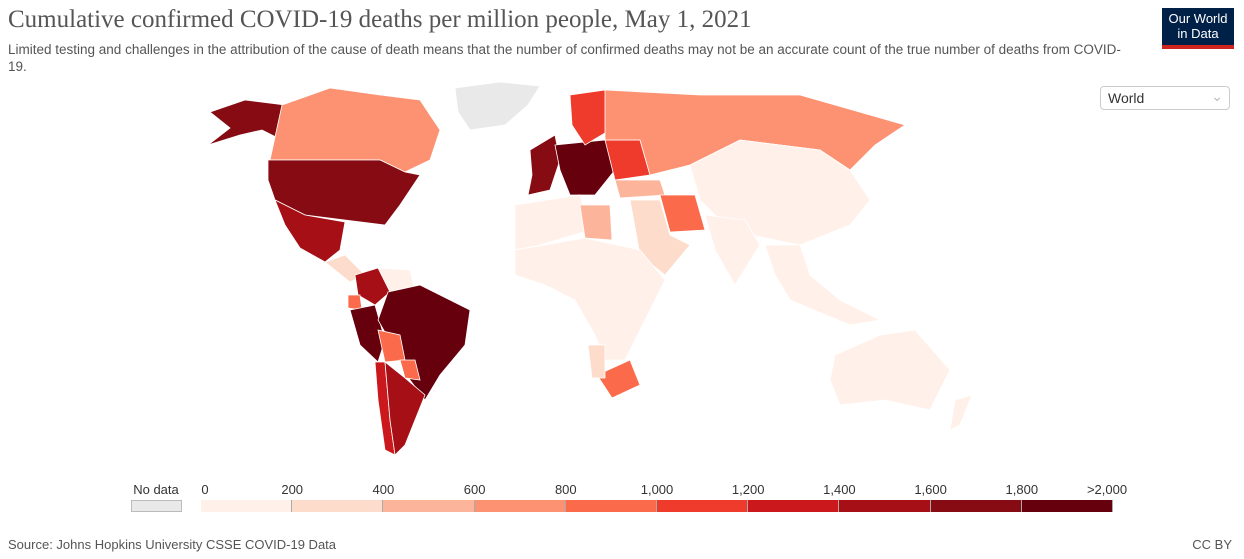 Image resolution: width=1244 pixels, height=559 pixels. What do you see at coordinates (590, 117) in the screenshot?
I see `region-scandinavia` at bounding box center [590, 117].